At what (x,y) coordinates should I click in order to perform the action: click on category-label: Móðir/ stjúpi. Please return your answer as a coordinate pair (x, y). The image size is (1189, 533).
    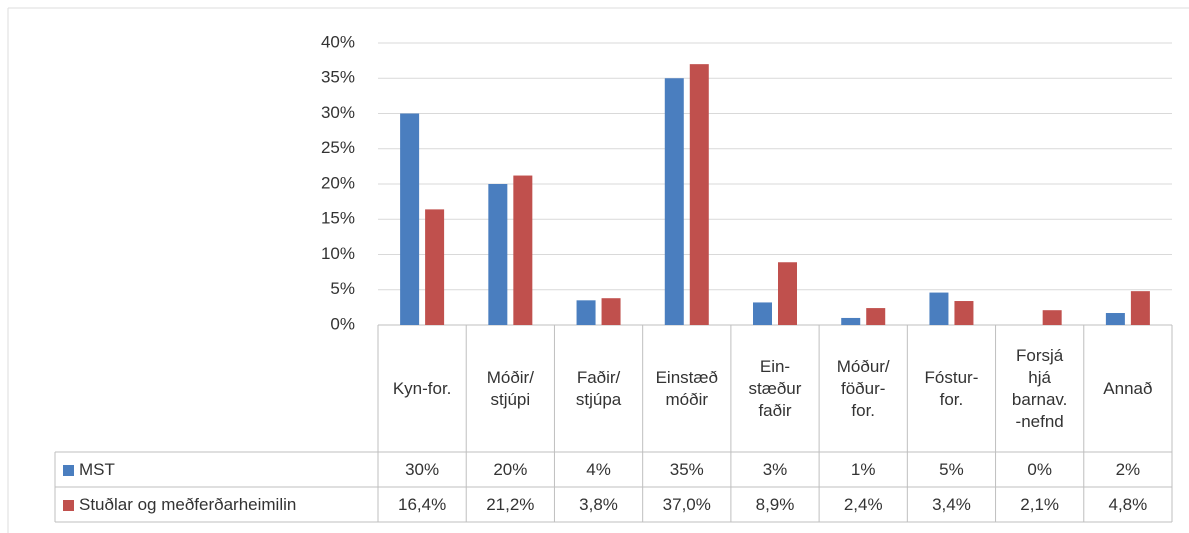
    Looking at the image, I should click on (510, 389).